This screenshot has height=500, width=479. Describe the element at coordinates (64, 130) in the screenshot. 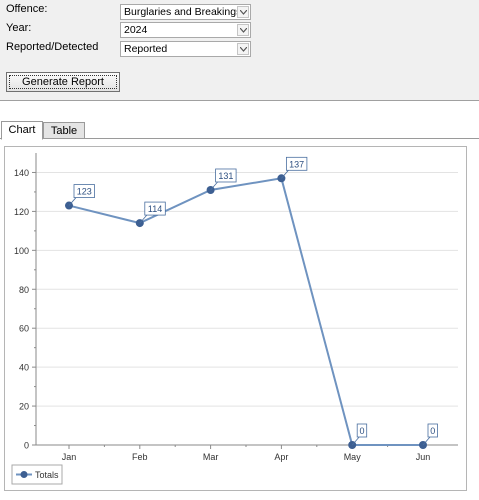

I see `tab-table: Table` at that location.